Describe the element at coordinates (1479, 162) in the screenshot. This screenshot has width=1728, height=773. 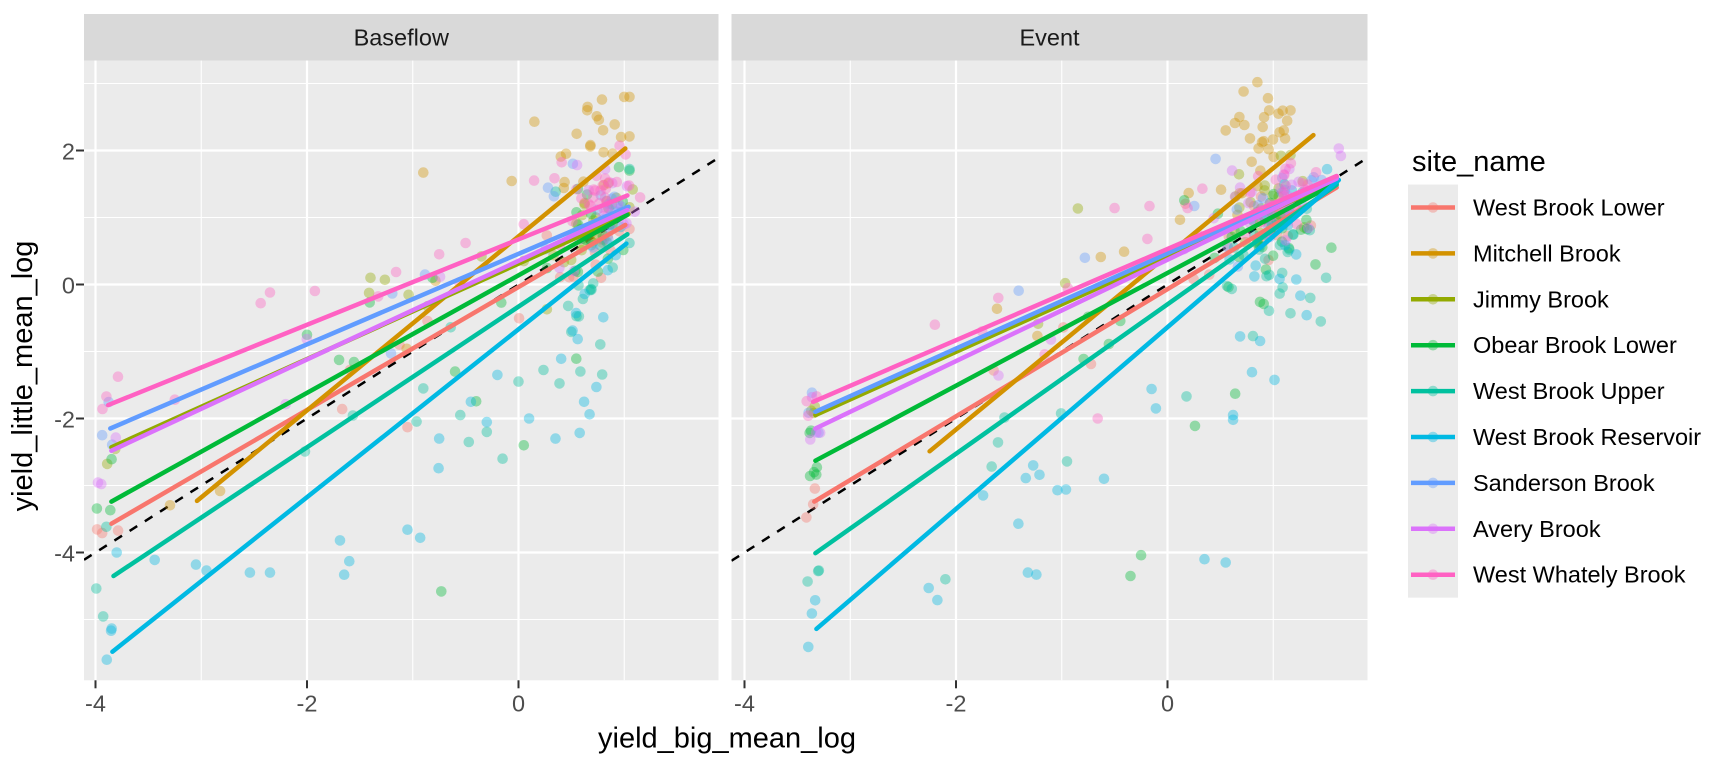
I see `svg-text: site_name` at that location.